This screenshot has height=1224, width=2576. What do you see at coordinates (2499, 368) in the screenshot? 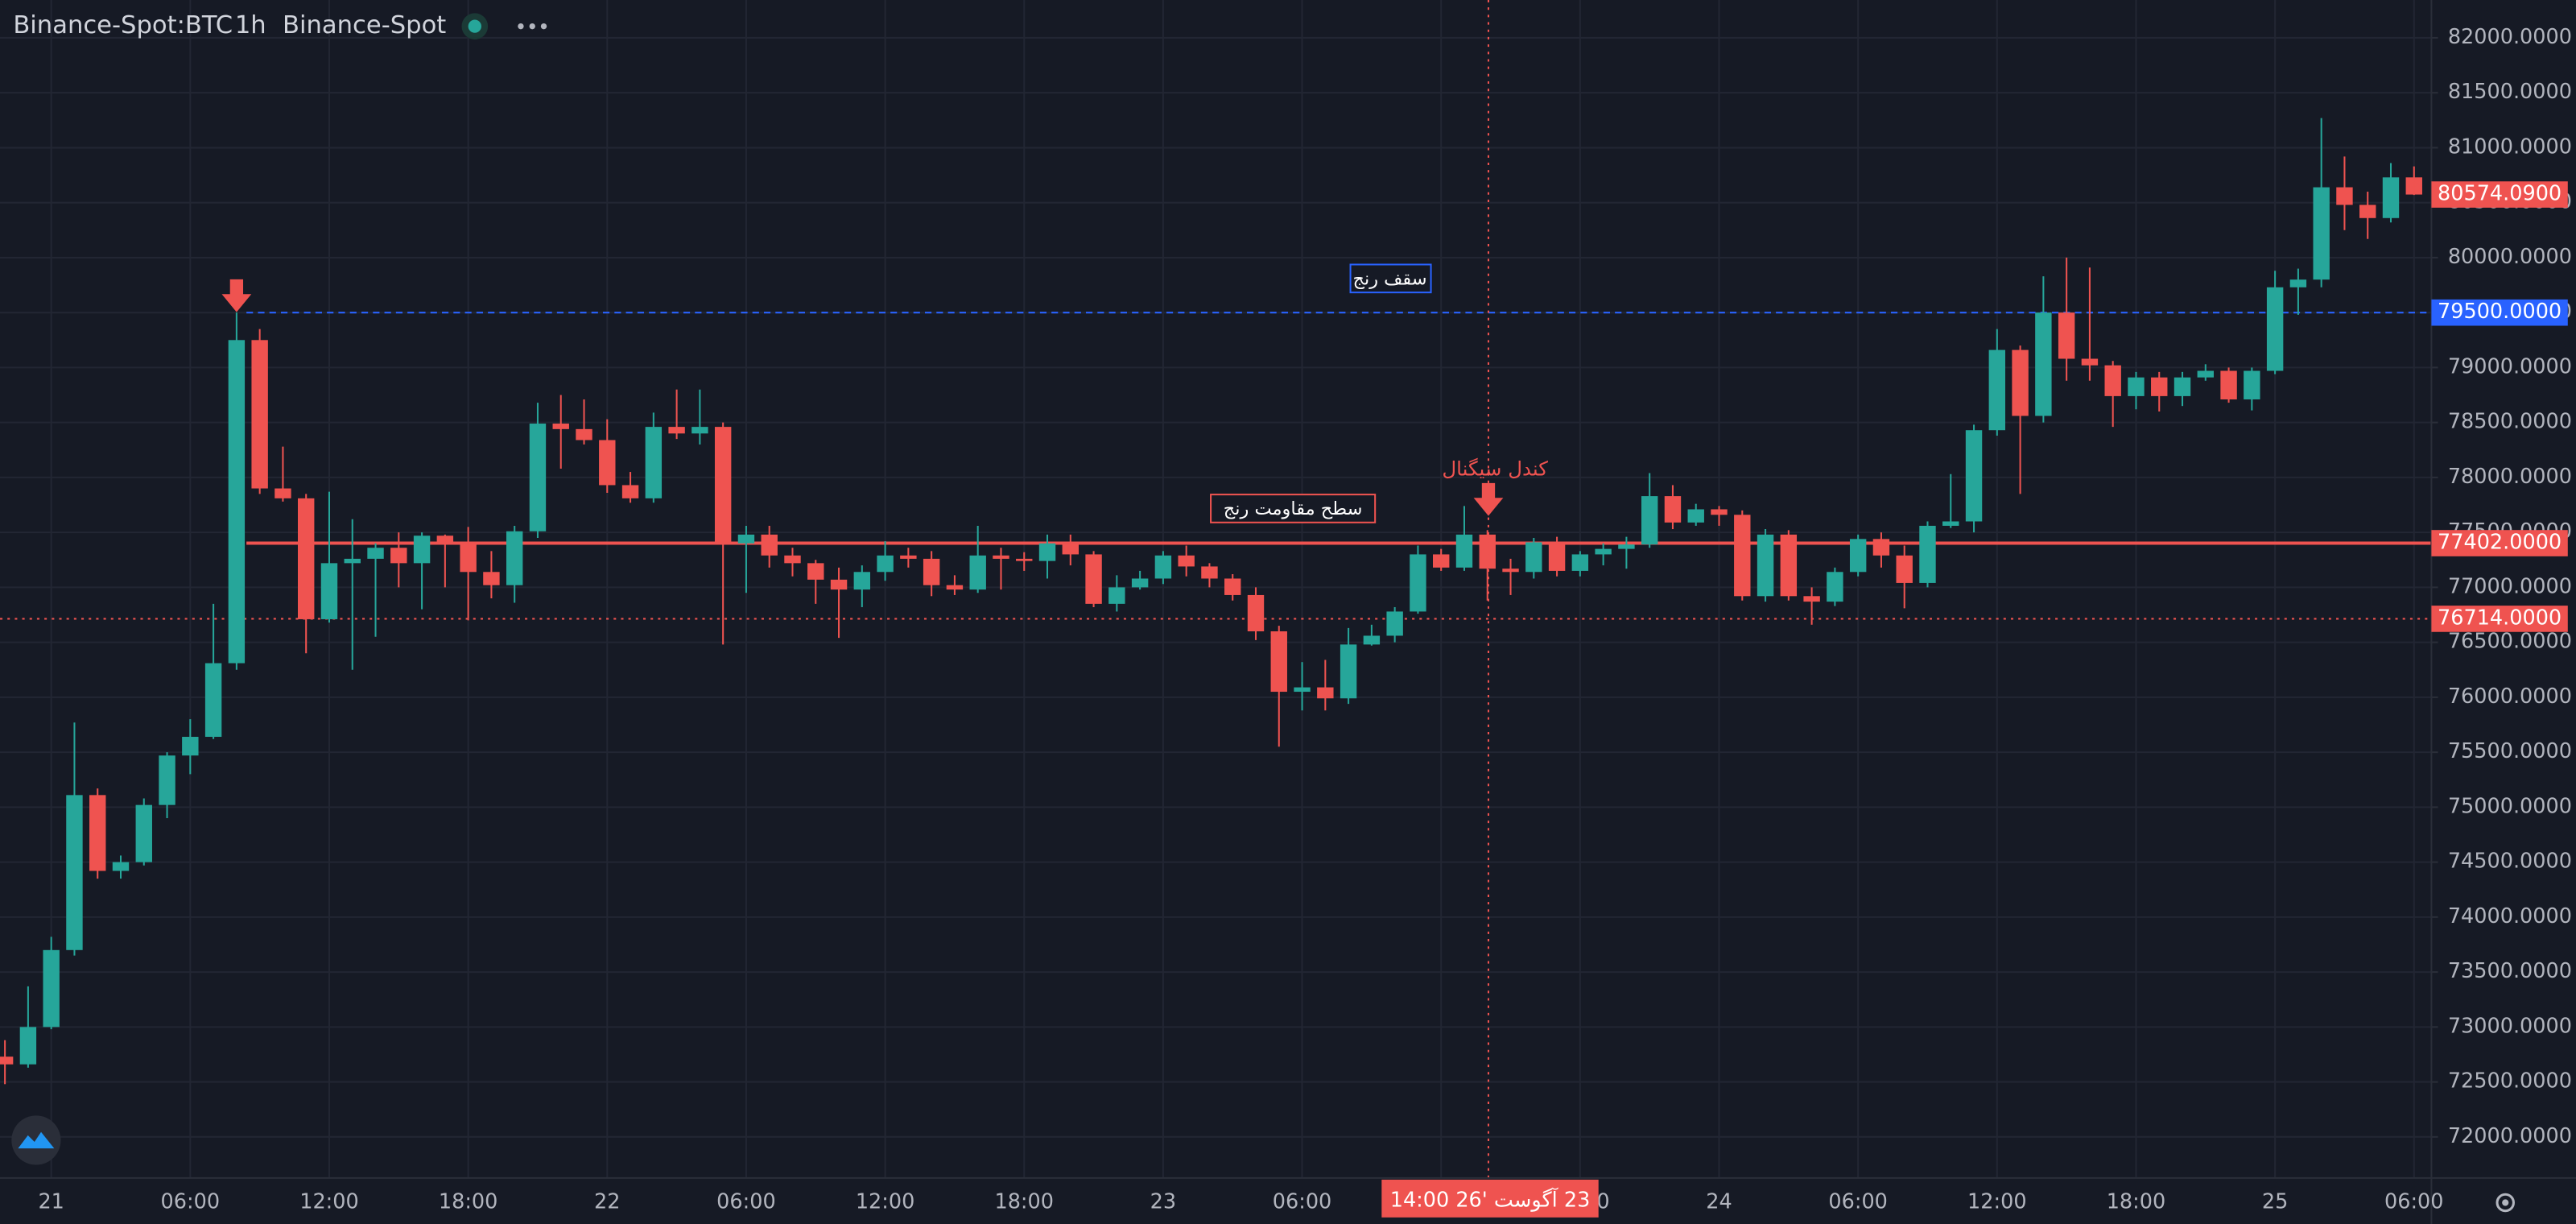
I see `price-tags: 79500.0000 77402.0000 80574.0900` at bounding box center [2499, 368].